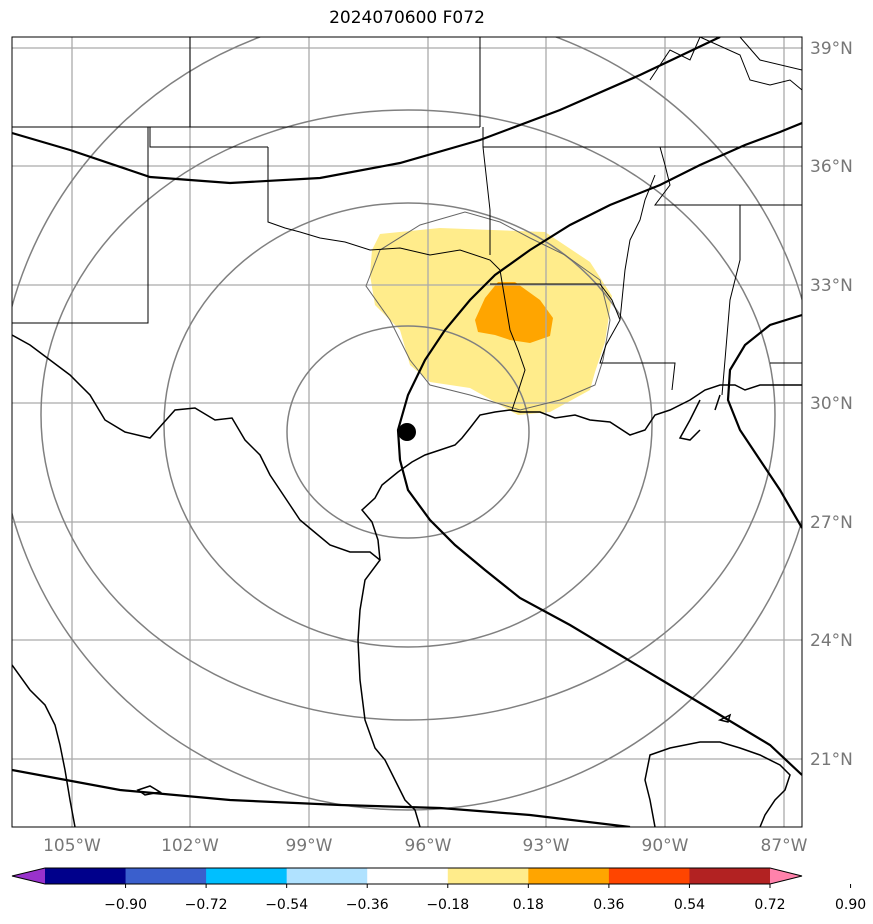 The height and width of the screenshot is (924, 873). What do you see at coordinates (190, 846) in the screenshot?
I see `lon-label: 102°W` at bounding box center [190, 846].